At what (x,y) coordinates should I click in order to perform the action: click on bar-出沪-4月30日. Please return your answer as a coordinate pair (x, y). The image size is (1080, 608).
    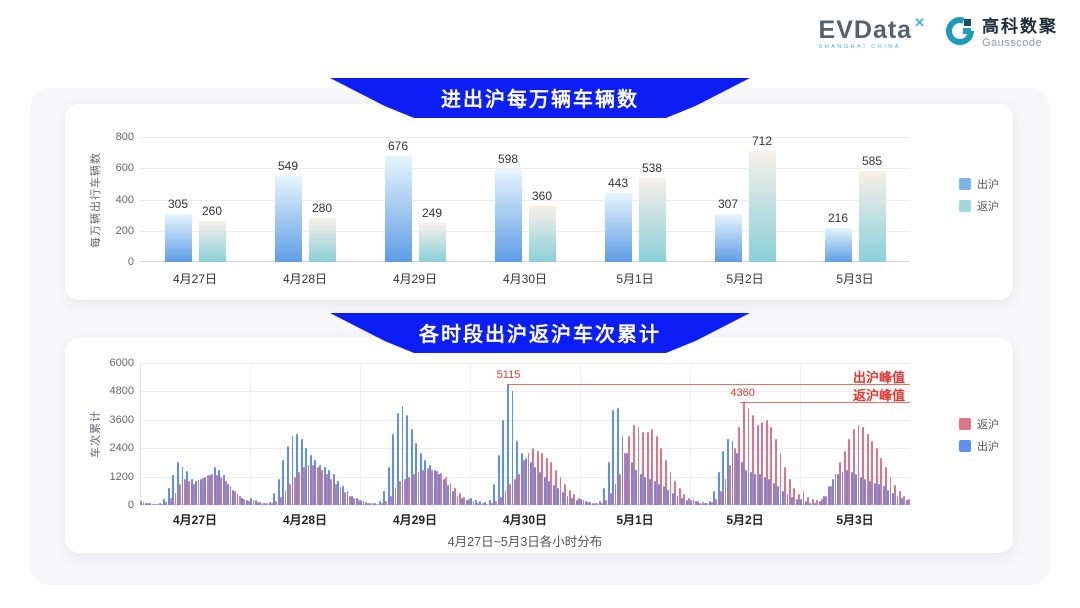
    Looking at the image, I should click on (508, 215).